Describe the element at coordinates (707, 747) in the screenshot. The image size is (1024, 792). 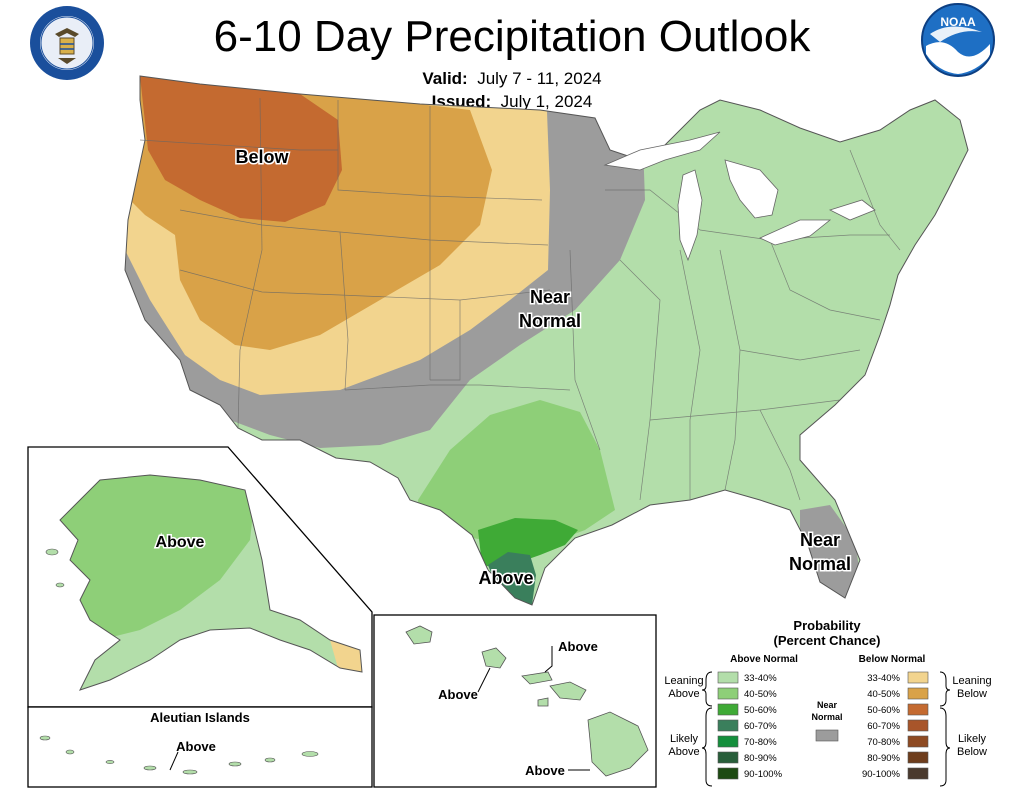
I see `brace-likely-above` at that location.